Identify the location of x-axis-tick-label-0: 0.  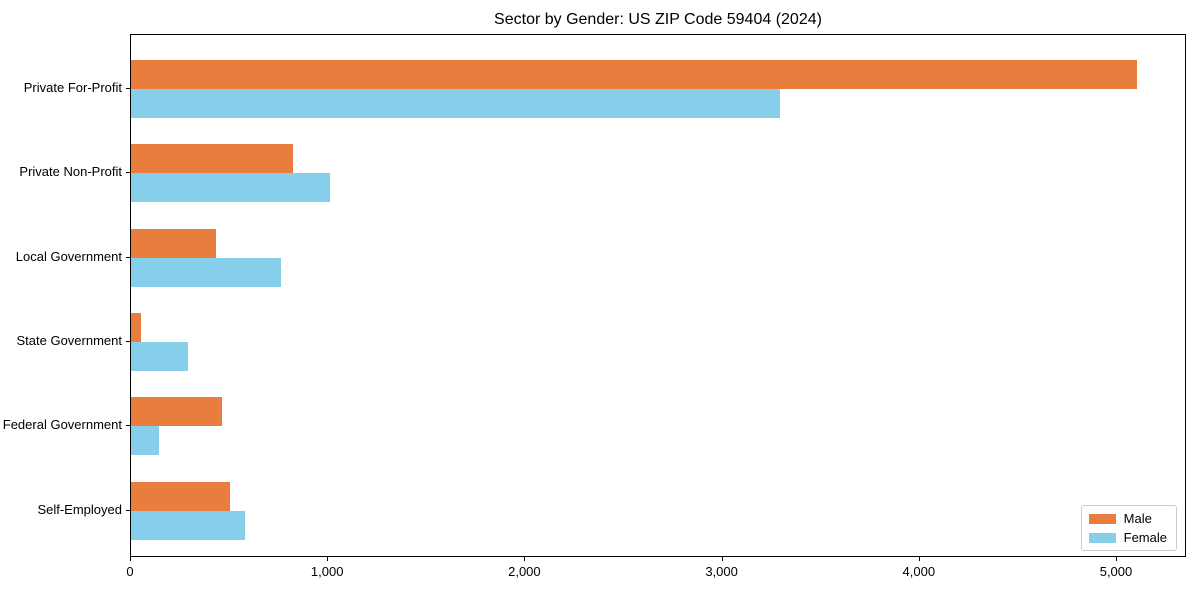
(130, 571).